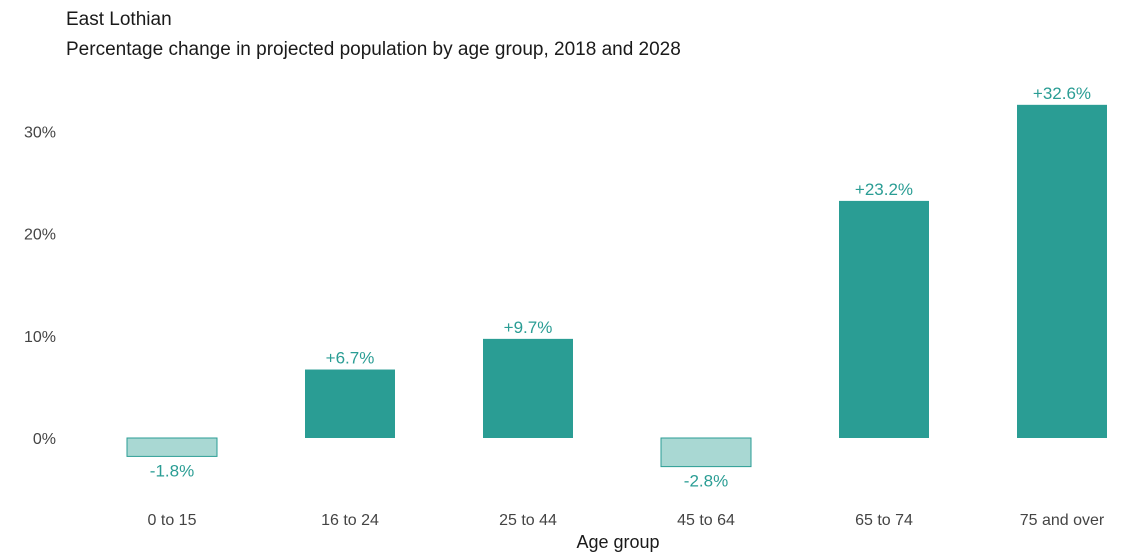 This screenshot has width=1125, height=553. What do you see at coordinates (528, 327) in the screenshot?
I see `bar-value-label: +9.7%` at bounding box center [528, 327].